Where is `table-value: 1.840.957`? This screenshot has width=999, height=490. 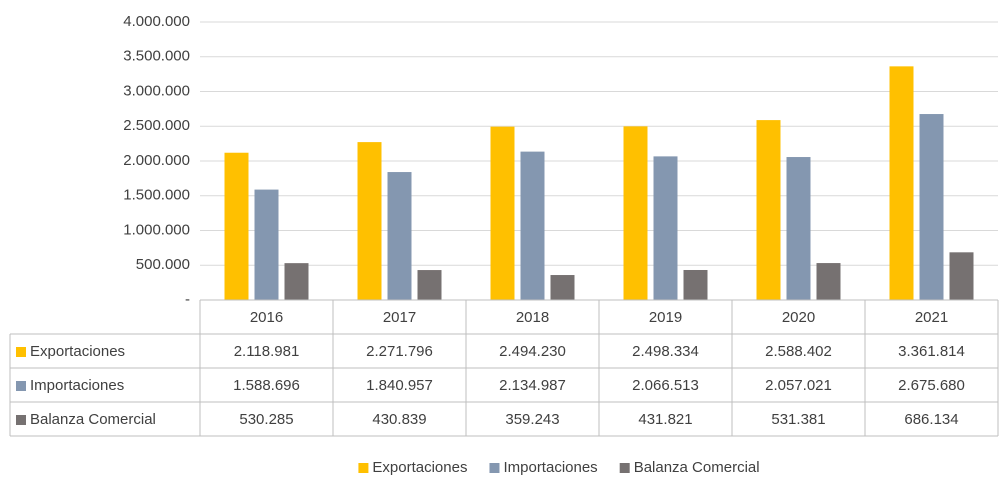 table-value: 1.840.957 is located at coordinates (399, 385).